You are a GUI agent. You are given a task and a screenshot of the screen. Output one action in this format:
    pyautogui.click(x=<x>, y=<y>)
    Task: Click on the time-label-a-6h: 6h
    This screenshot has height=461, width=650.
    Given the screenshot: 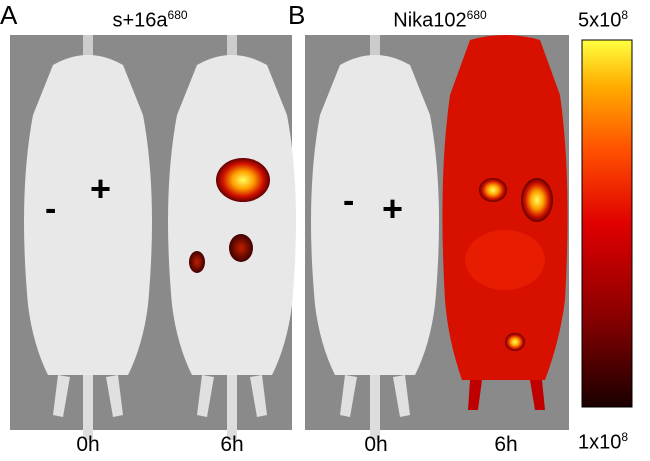 What is the action you would take?
    pyautogui.click(x=232, y=444)
    